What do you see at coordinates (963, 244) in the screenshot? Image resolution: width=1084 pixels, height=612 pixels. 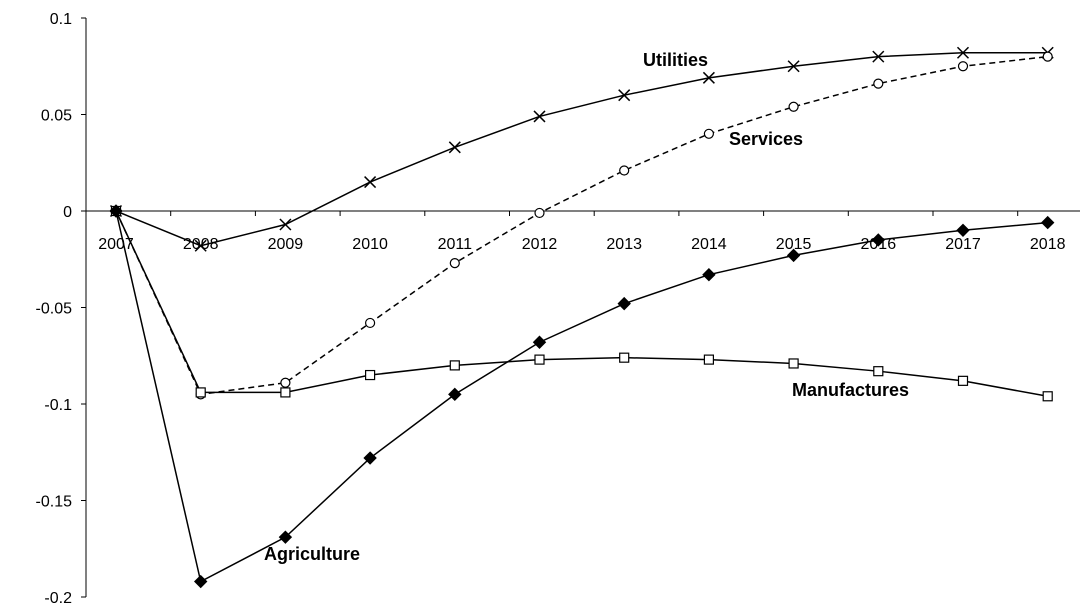 I see `x-tick-label: 2017` at bounding box center [963, 244].